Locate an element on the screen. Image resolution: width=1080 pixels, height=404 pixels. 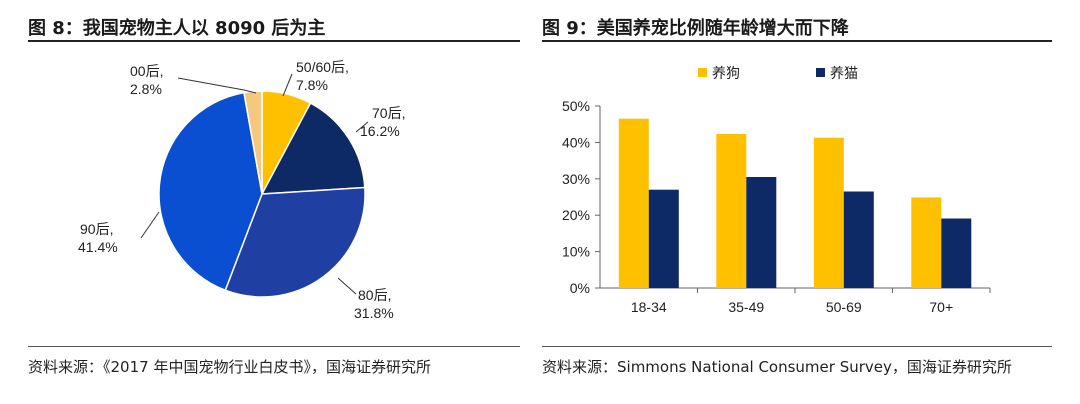
legend-label: 养狗 is located at coordinates (726, 73).